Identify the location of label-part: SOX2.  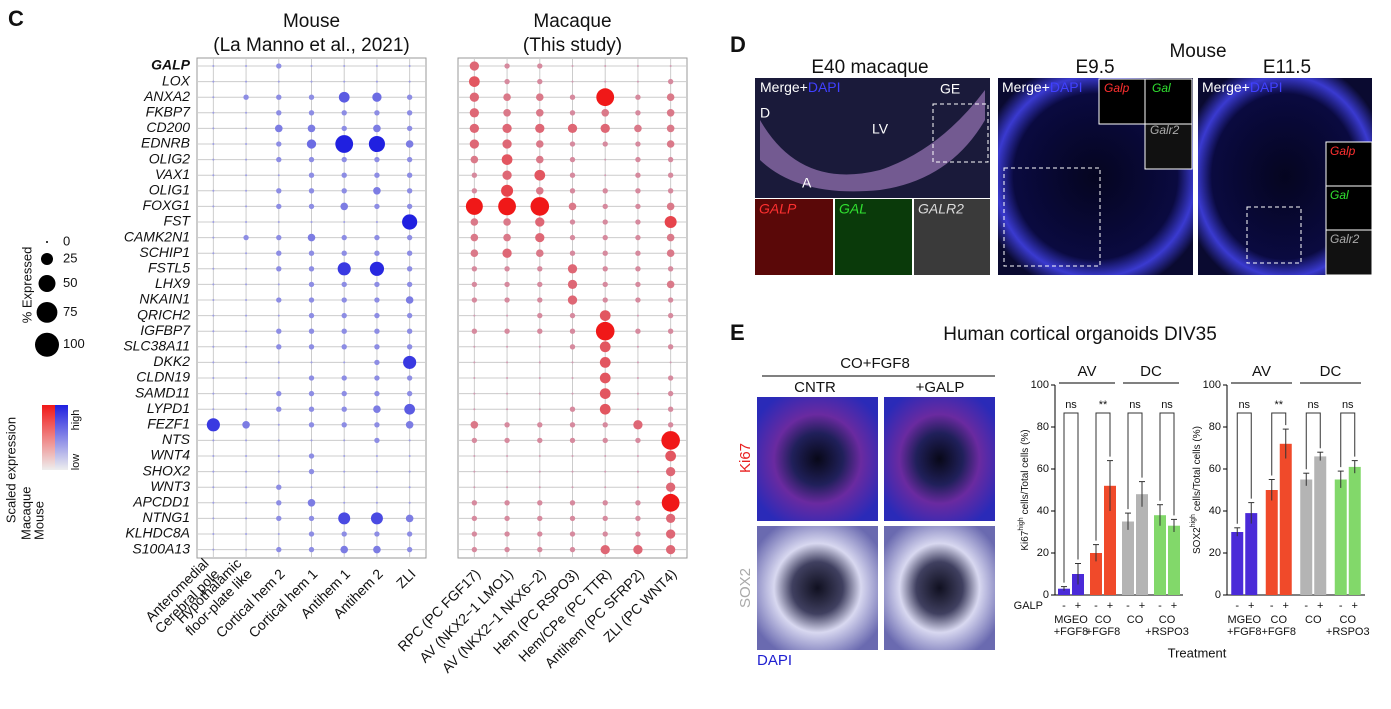
(1197, 540).